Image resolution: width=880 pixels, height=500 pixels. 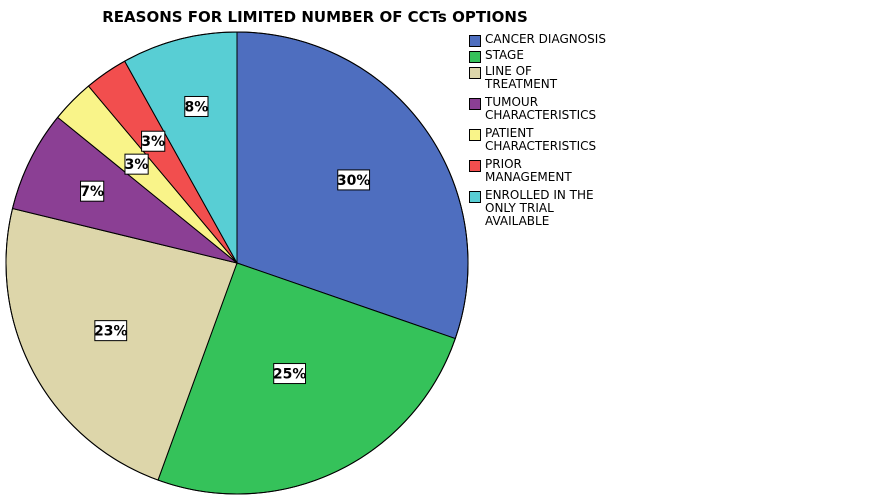 I want to click on legend-label: LINE OF TREATMENT, so click(x=521, y=77).